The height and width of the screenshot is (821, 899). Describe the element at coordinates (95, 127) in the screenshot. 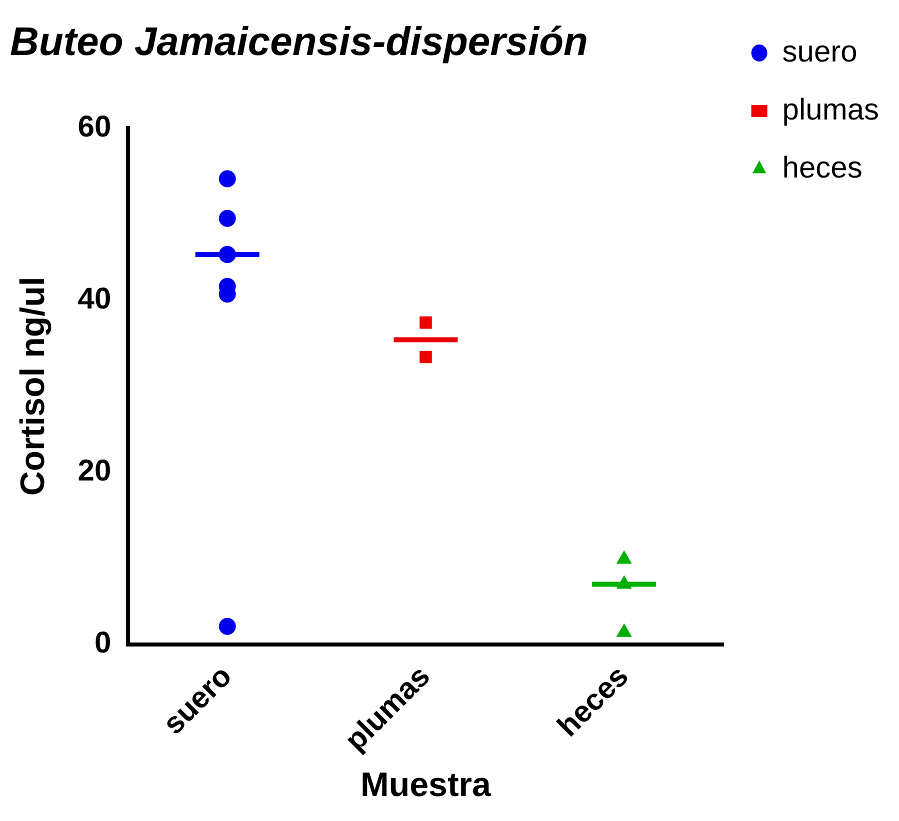

I see `y-tick-label: 60` at that location.